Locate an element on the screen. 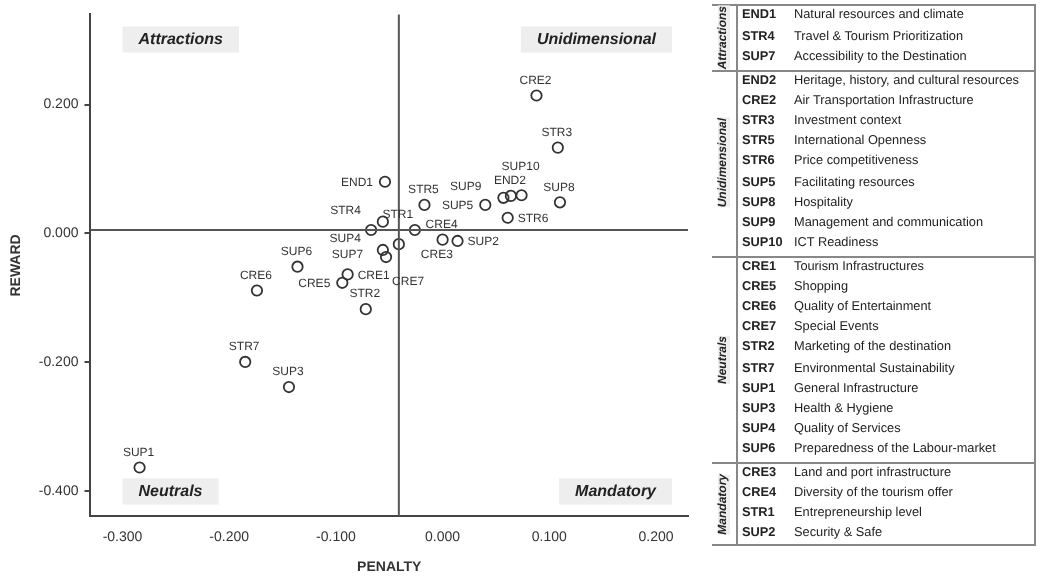 This screenshot has height=588, width=1040. annotation: Neutrals is located at coordinates (171, 490).